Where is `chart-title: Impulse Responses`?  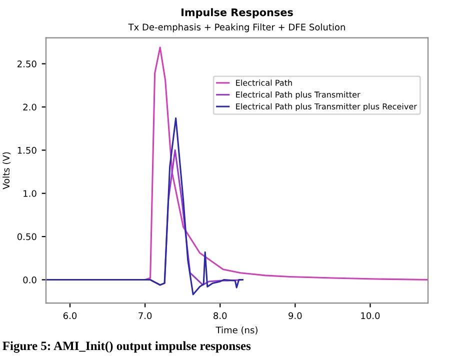
chart-title: Impulse Responses is located at coordinates (237, 13).